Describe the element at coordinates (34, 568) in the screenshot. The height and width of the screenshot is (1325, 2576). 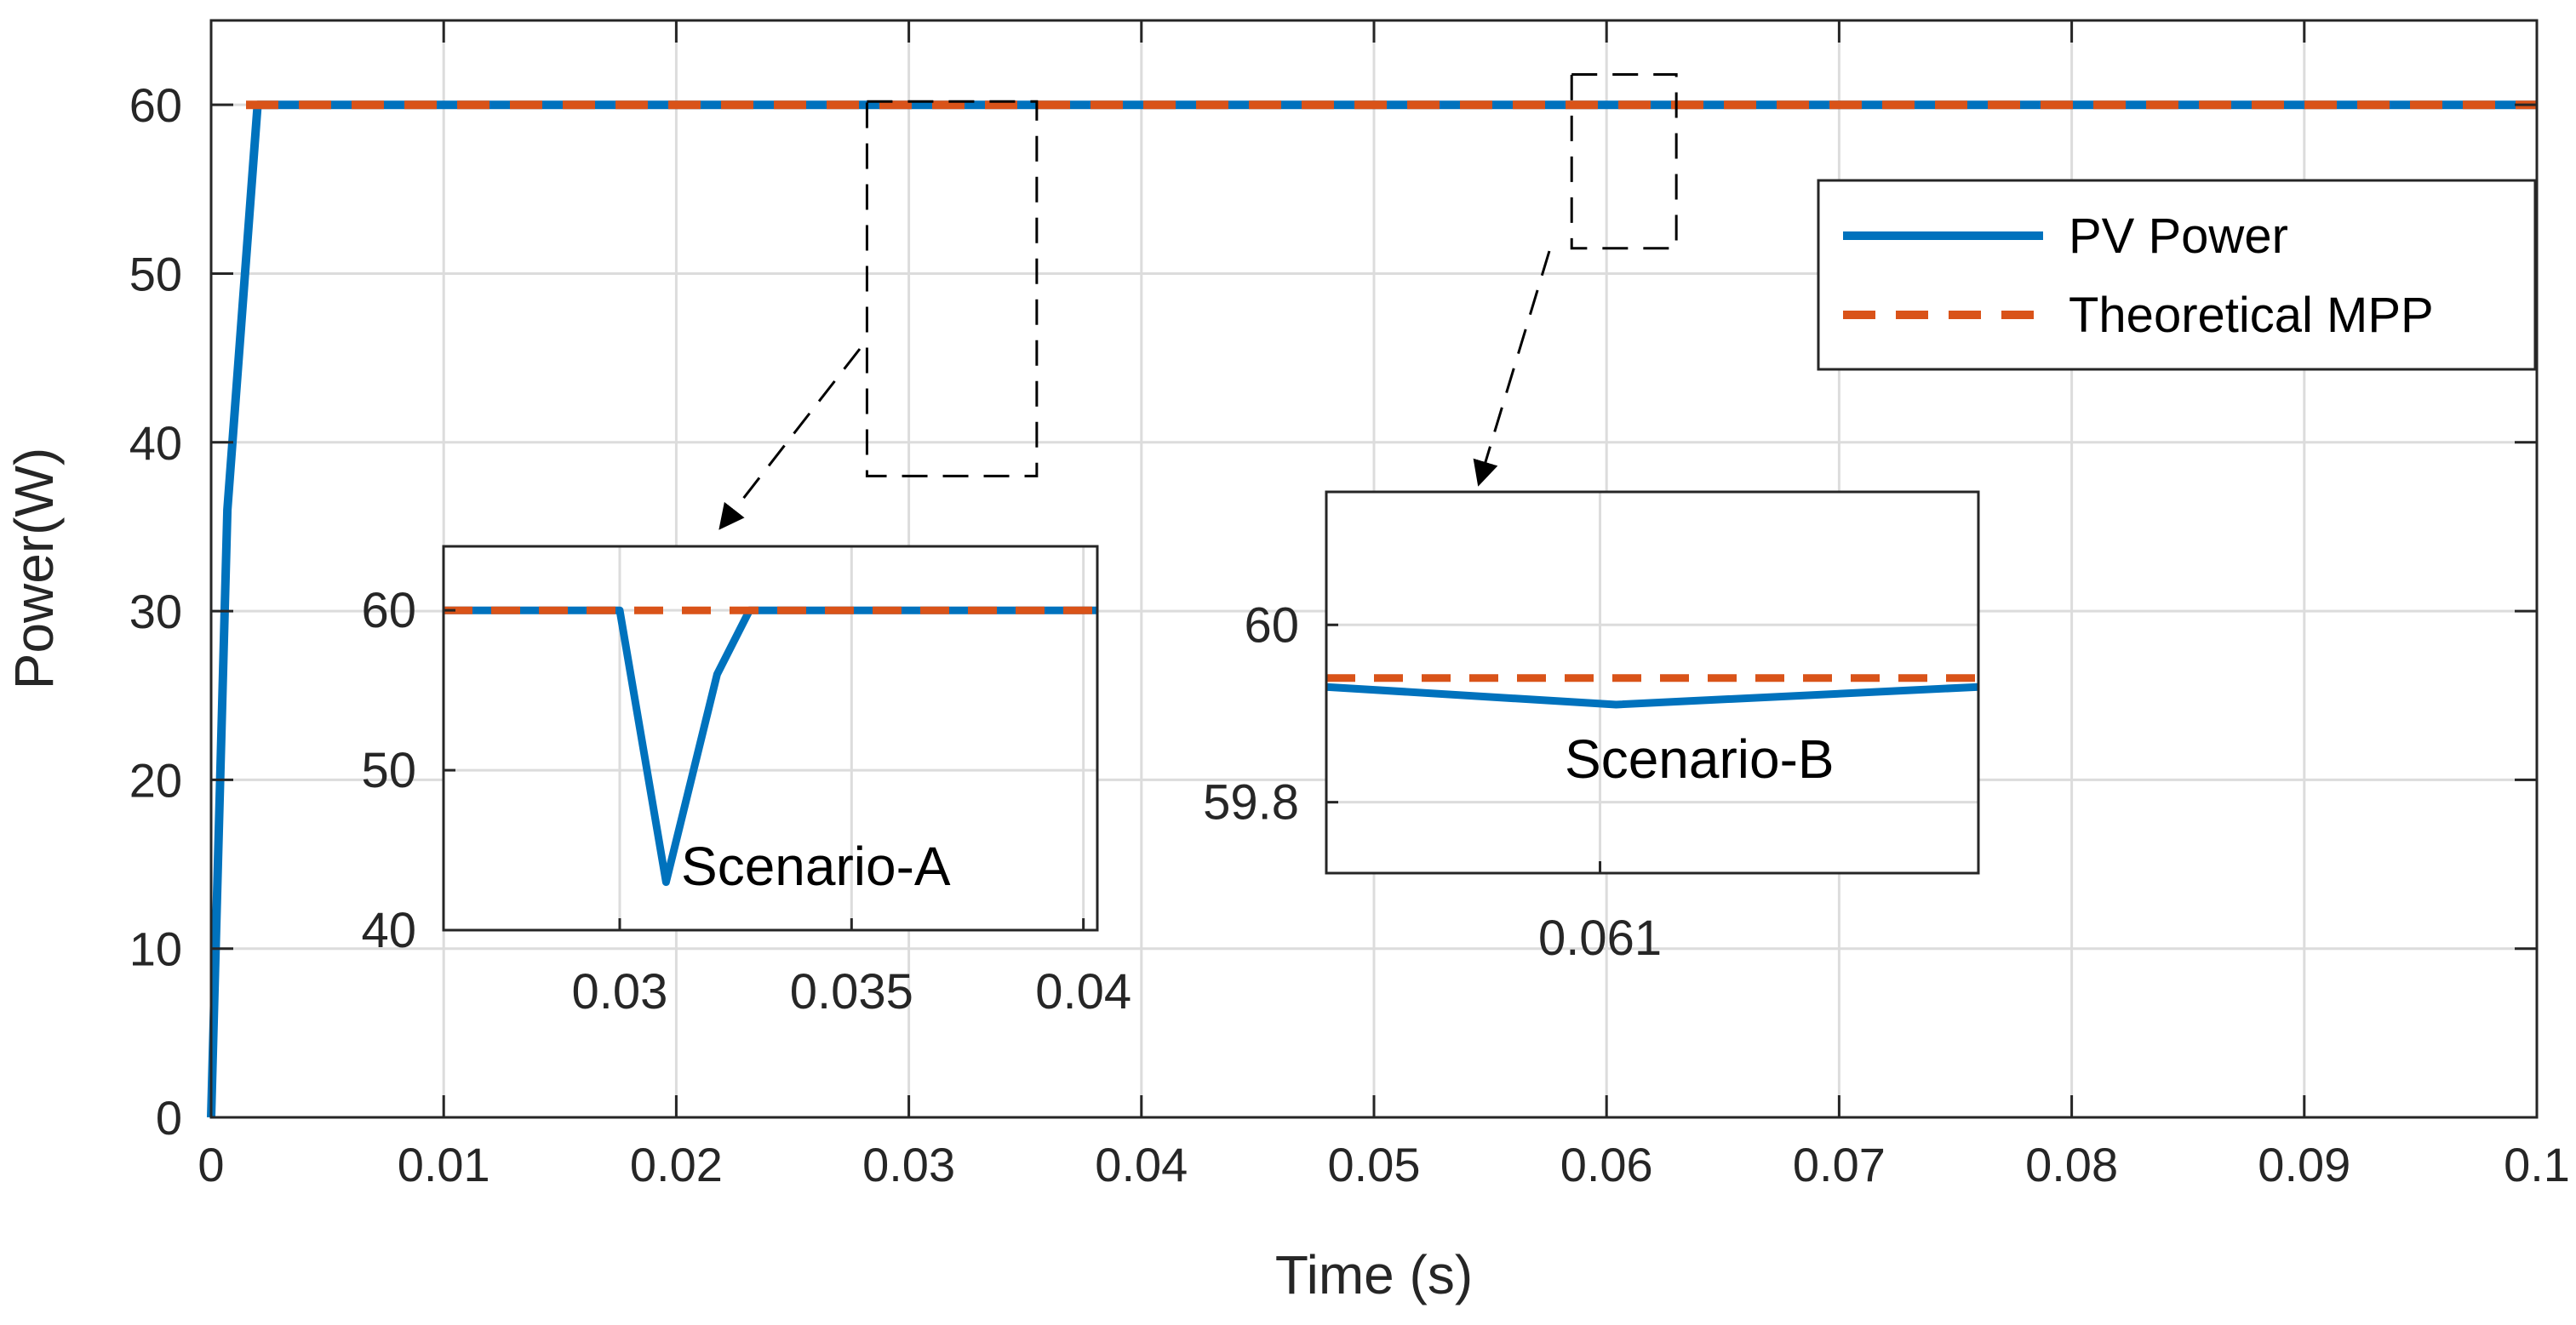
I see `y-axis-label: Power(W)` at that location.